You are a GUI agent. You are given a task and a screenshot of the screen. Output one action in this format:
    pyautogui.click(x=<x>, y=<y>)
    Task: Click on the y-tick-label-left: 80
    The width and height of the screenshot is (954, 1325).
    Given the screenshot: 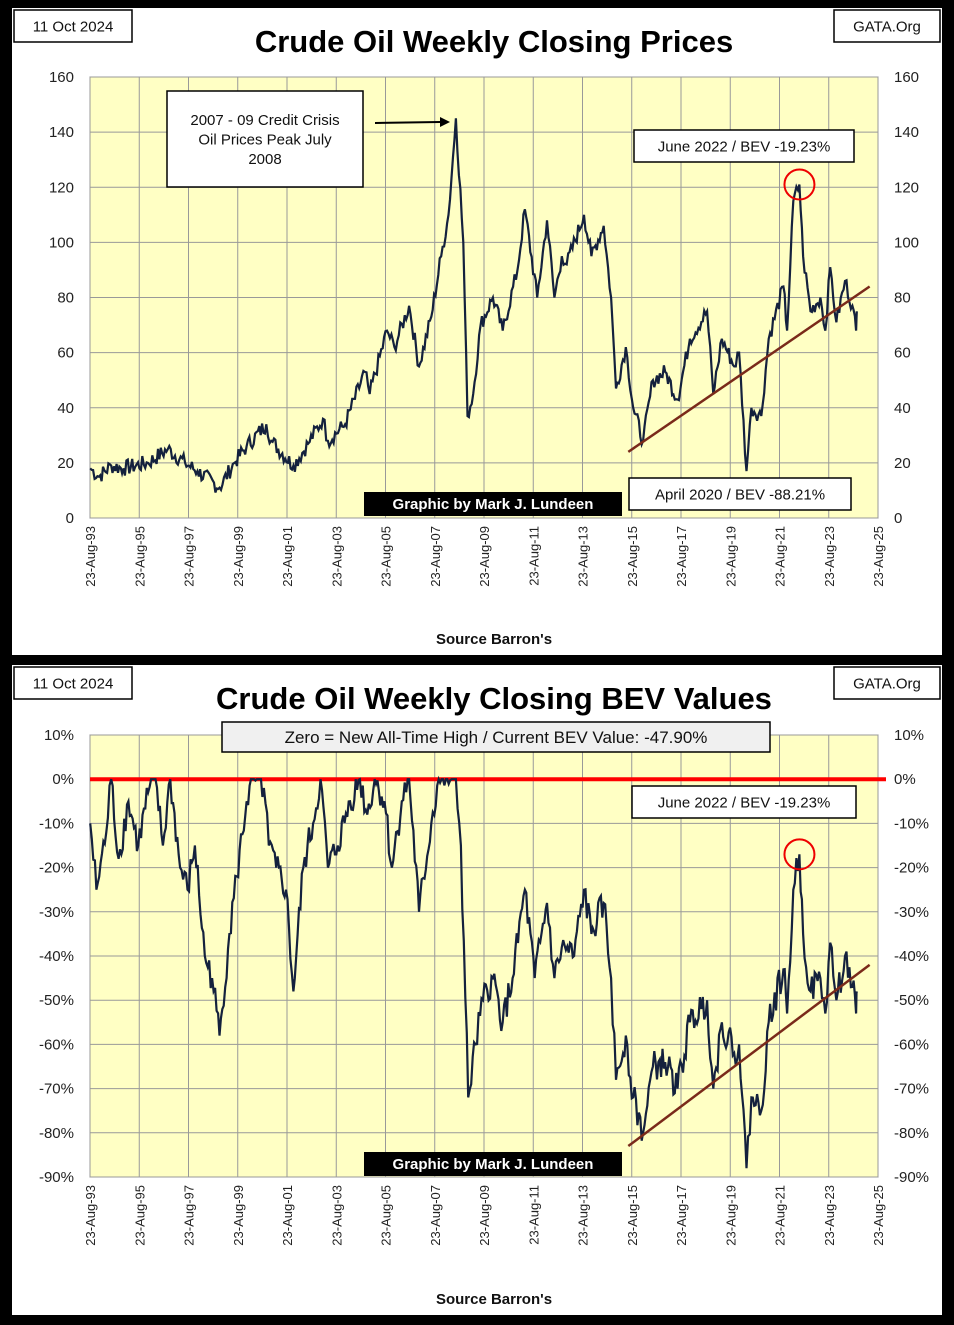 What is the action you would take?
    pyautogui.click(x=65, y=298)
    